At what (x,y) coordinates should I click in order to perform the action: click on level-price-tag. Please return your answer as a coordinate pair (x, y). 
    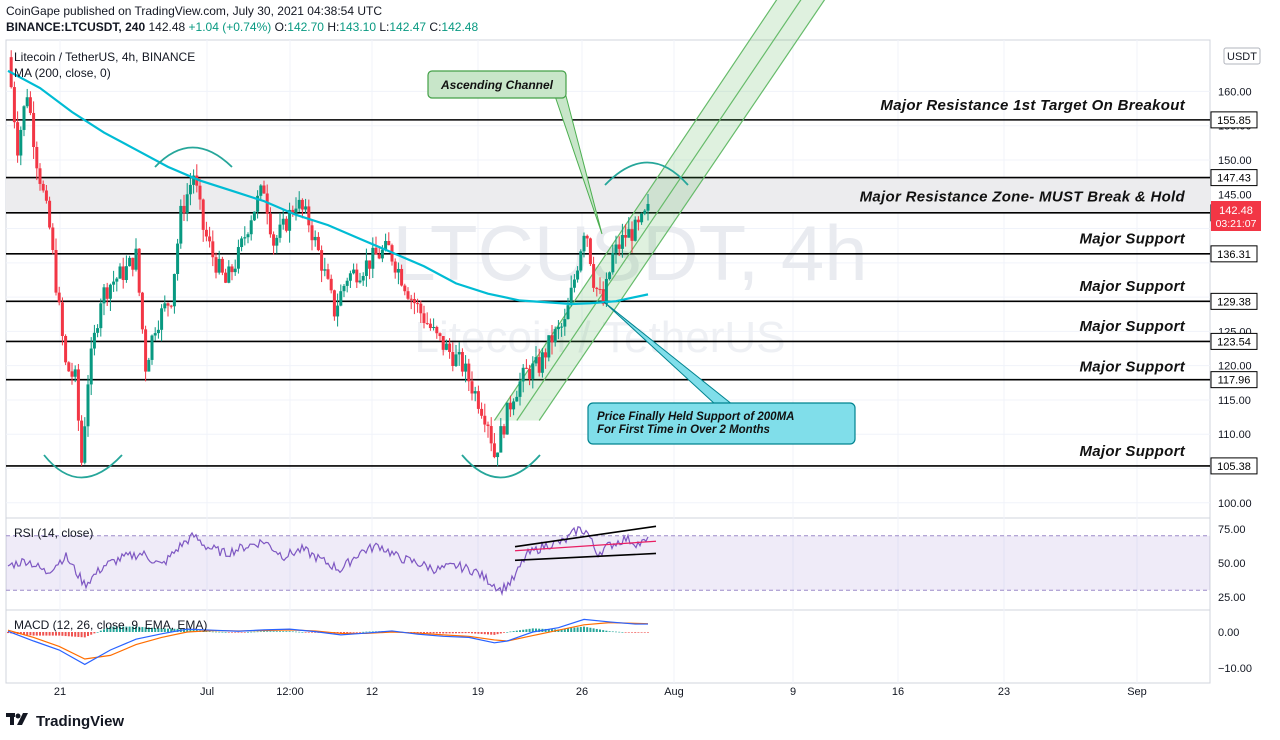
    Looking at the image, I should click on (1234, 466).